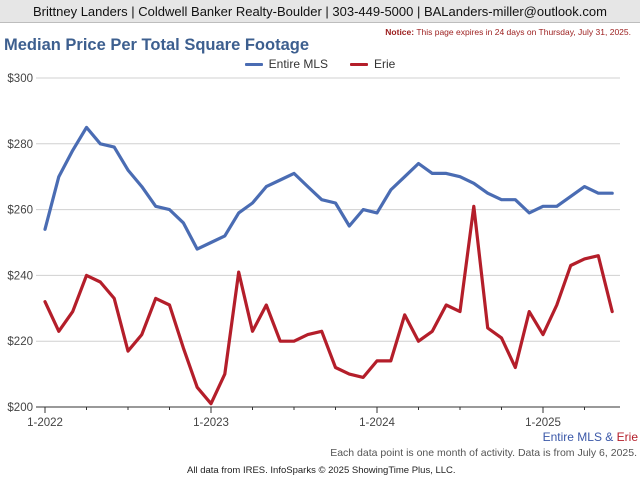  I want to click on legend-swatch-erie, so click(359, 64).